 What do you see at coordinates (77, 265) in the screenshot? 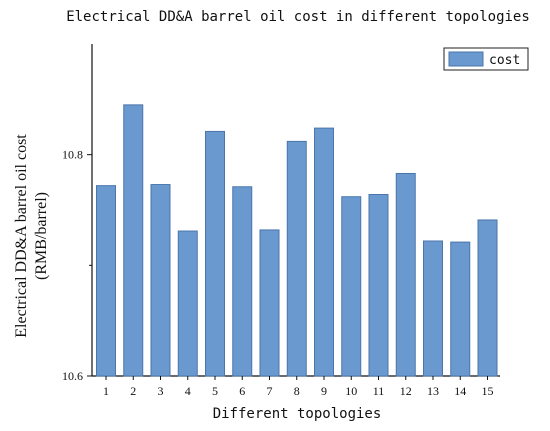
I see `y-ticks: 10.6 10.8` at bounding box center [77, 265].